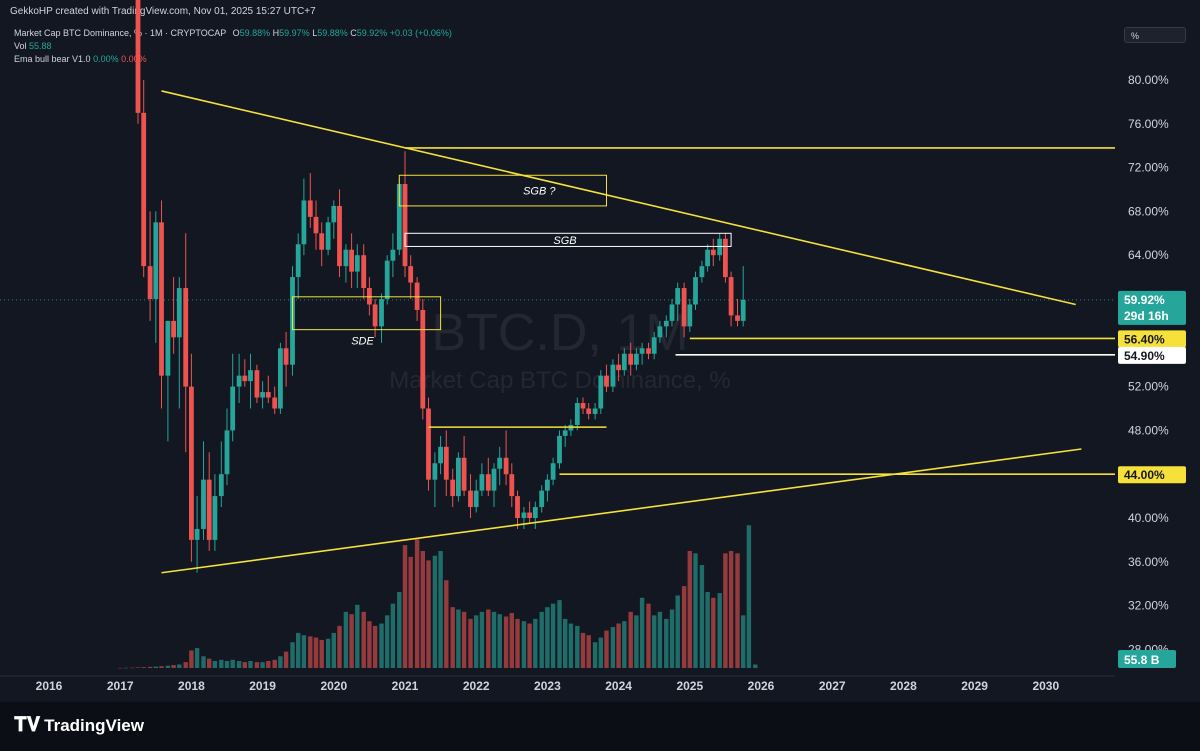 The width and height of the screenshot is (1200, 751). I want to click on volume-label-bg, so click(1147, 659).